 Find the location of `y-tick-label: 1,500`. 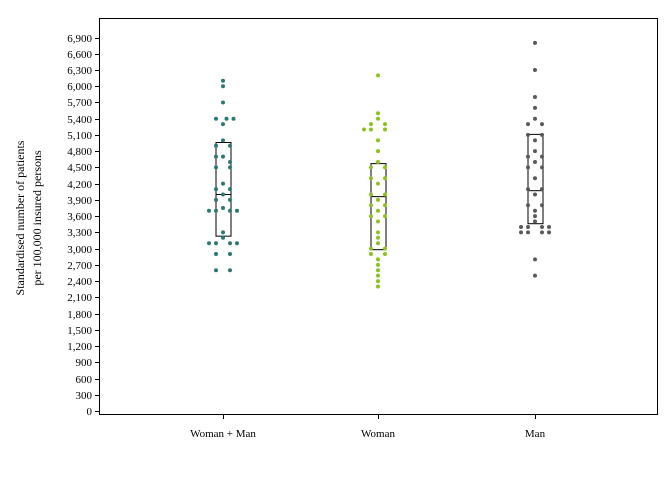

y-tick-label: 1,500 is located at coordinates (79, 331).